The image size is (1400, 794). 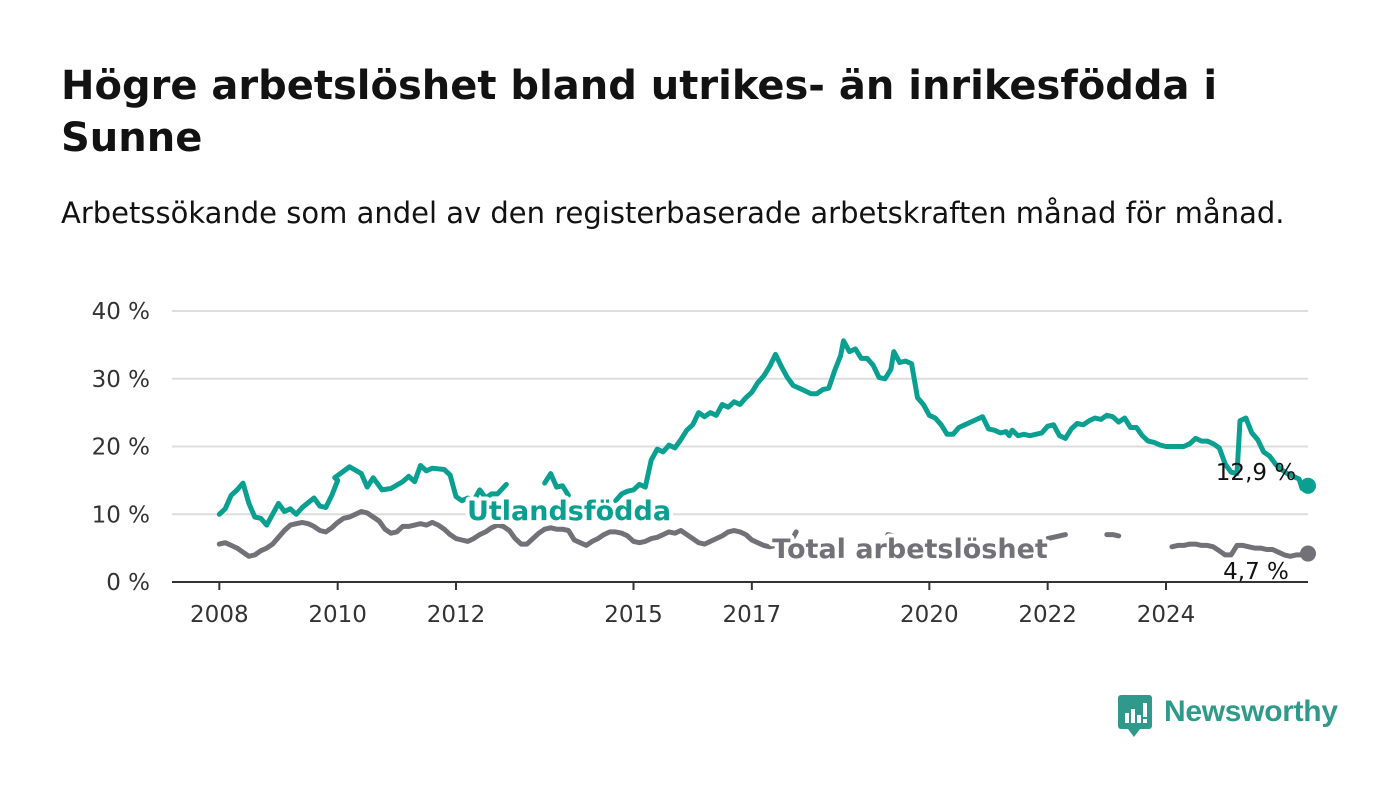 What do you see at coordinates (633, 615) in the screenshot?
I see `x-tick-label: 2015` at bounding box center [633, 615].